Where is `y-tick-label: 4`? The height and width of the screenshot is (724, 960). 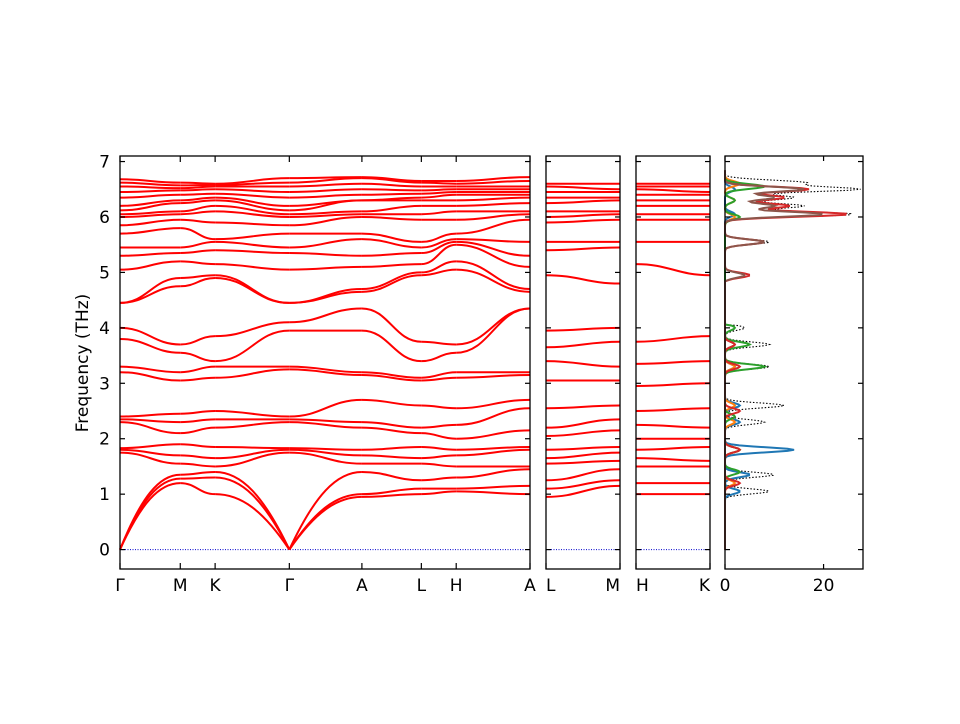
y-tick-label: 4 is located at coordinates (104, 329).